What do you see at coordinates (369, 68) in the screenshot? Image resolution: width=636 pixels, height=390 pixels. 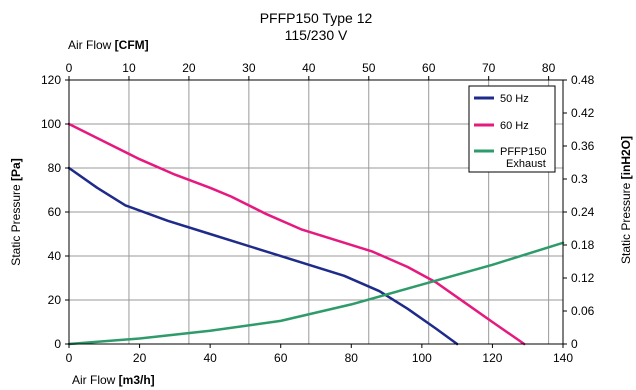 I see `tick-label-x-top: 50` at bounding box center [369, 68].